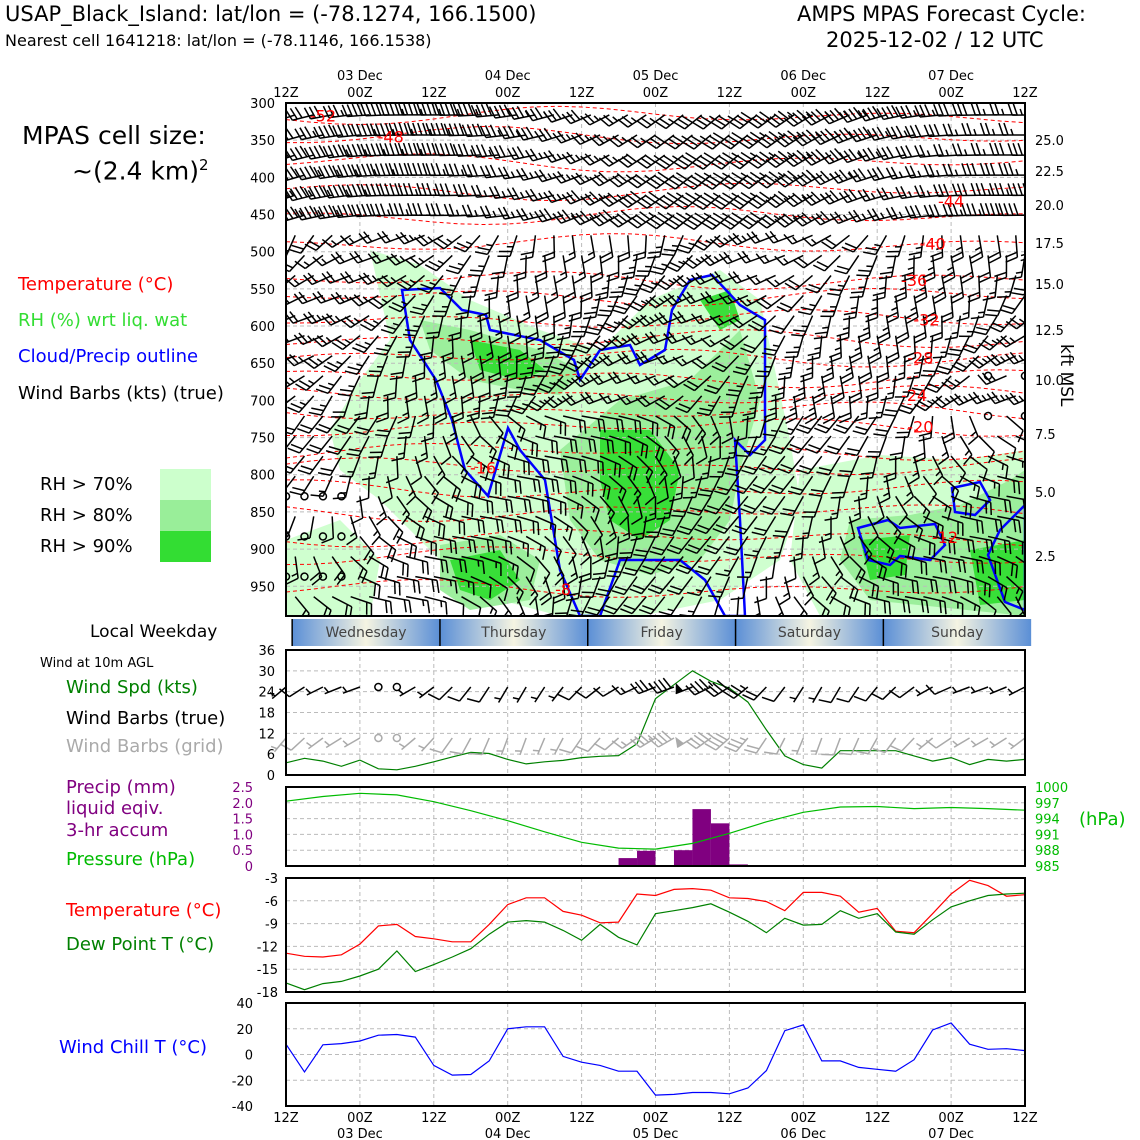 This screenshot has width=1140, height=1140. What do you see at coordinates (115, 808) in the screenshot?
I see `legend-precip-2: liquid eqiv.` at bounding box center [115, 808].